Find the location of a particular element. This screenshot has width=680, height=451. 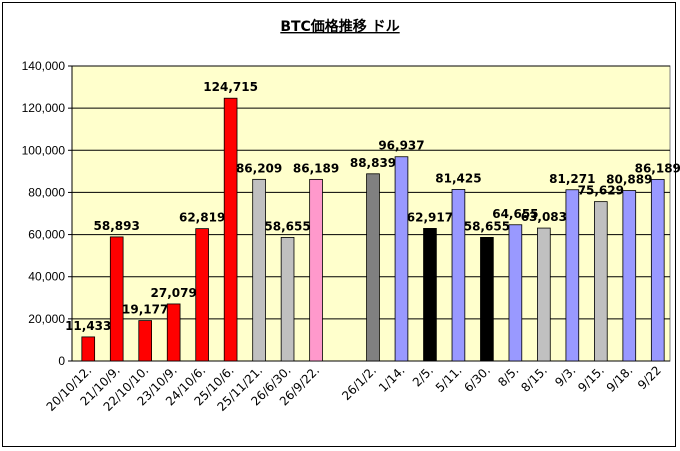

y-tick-label: 80,000 is located at coordinates (46, 192).